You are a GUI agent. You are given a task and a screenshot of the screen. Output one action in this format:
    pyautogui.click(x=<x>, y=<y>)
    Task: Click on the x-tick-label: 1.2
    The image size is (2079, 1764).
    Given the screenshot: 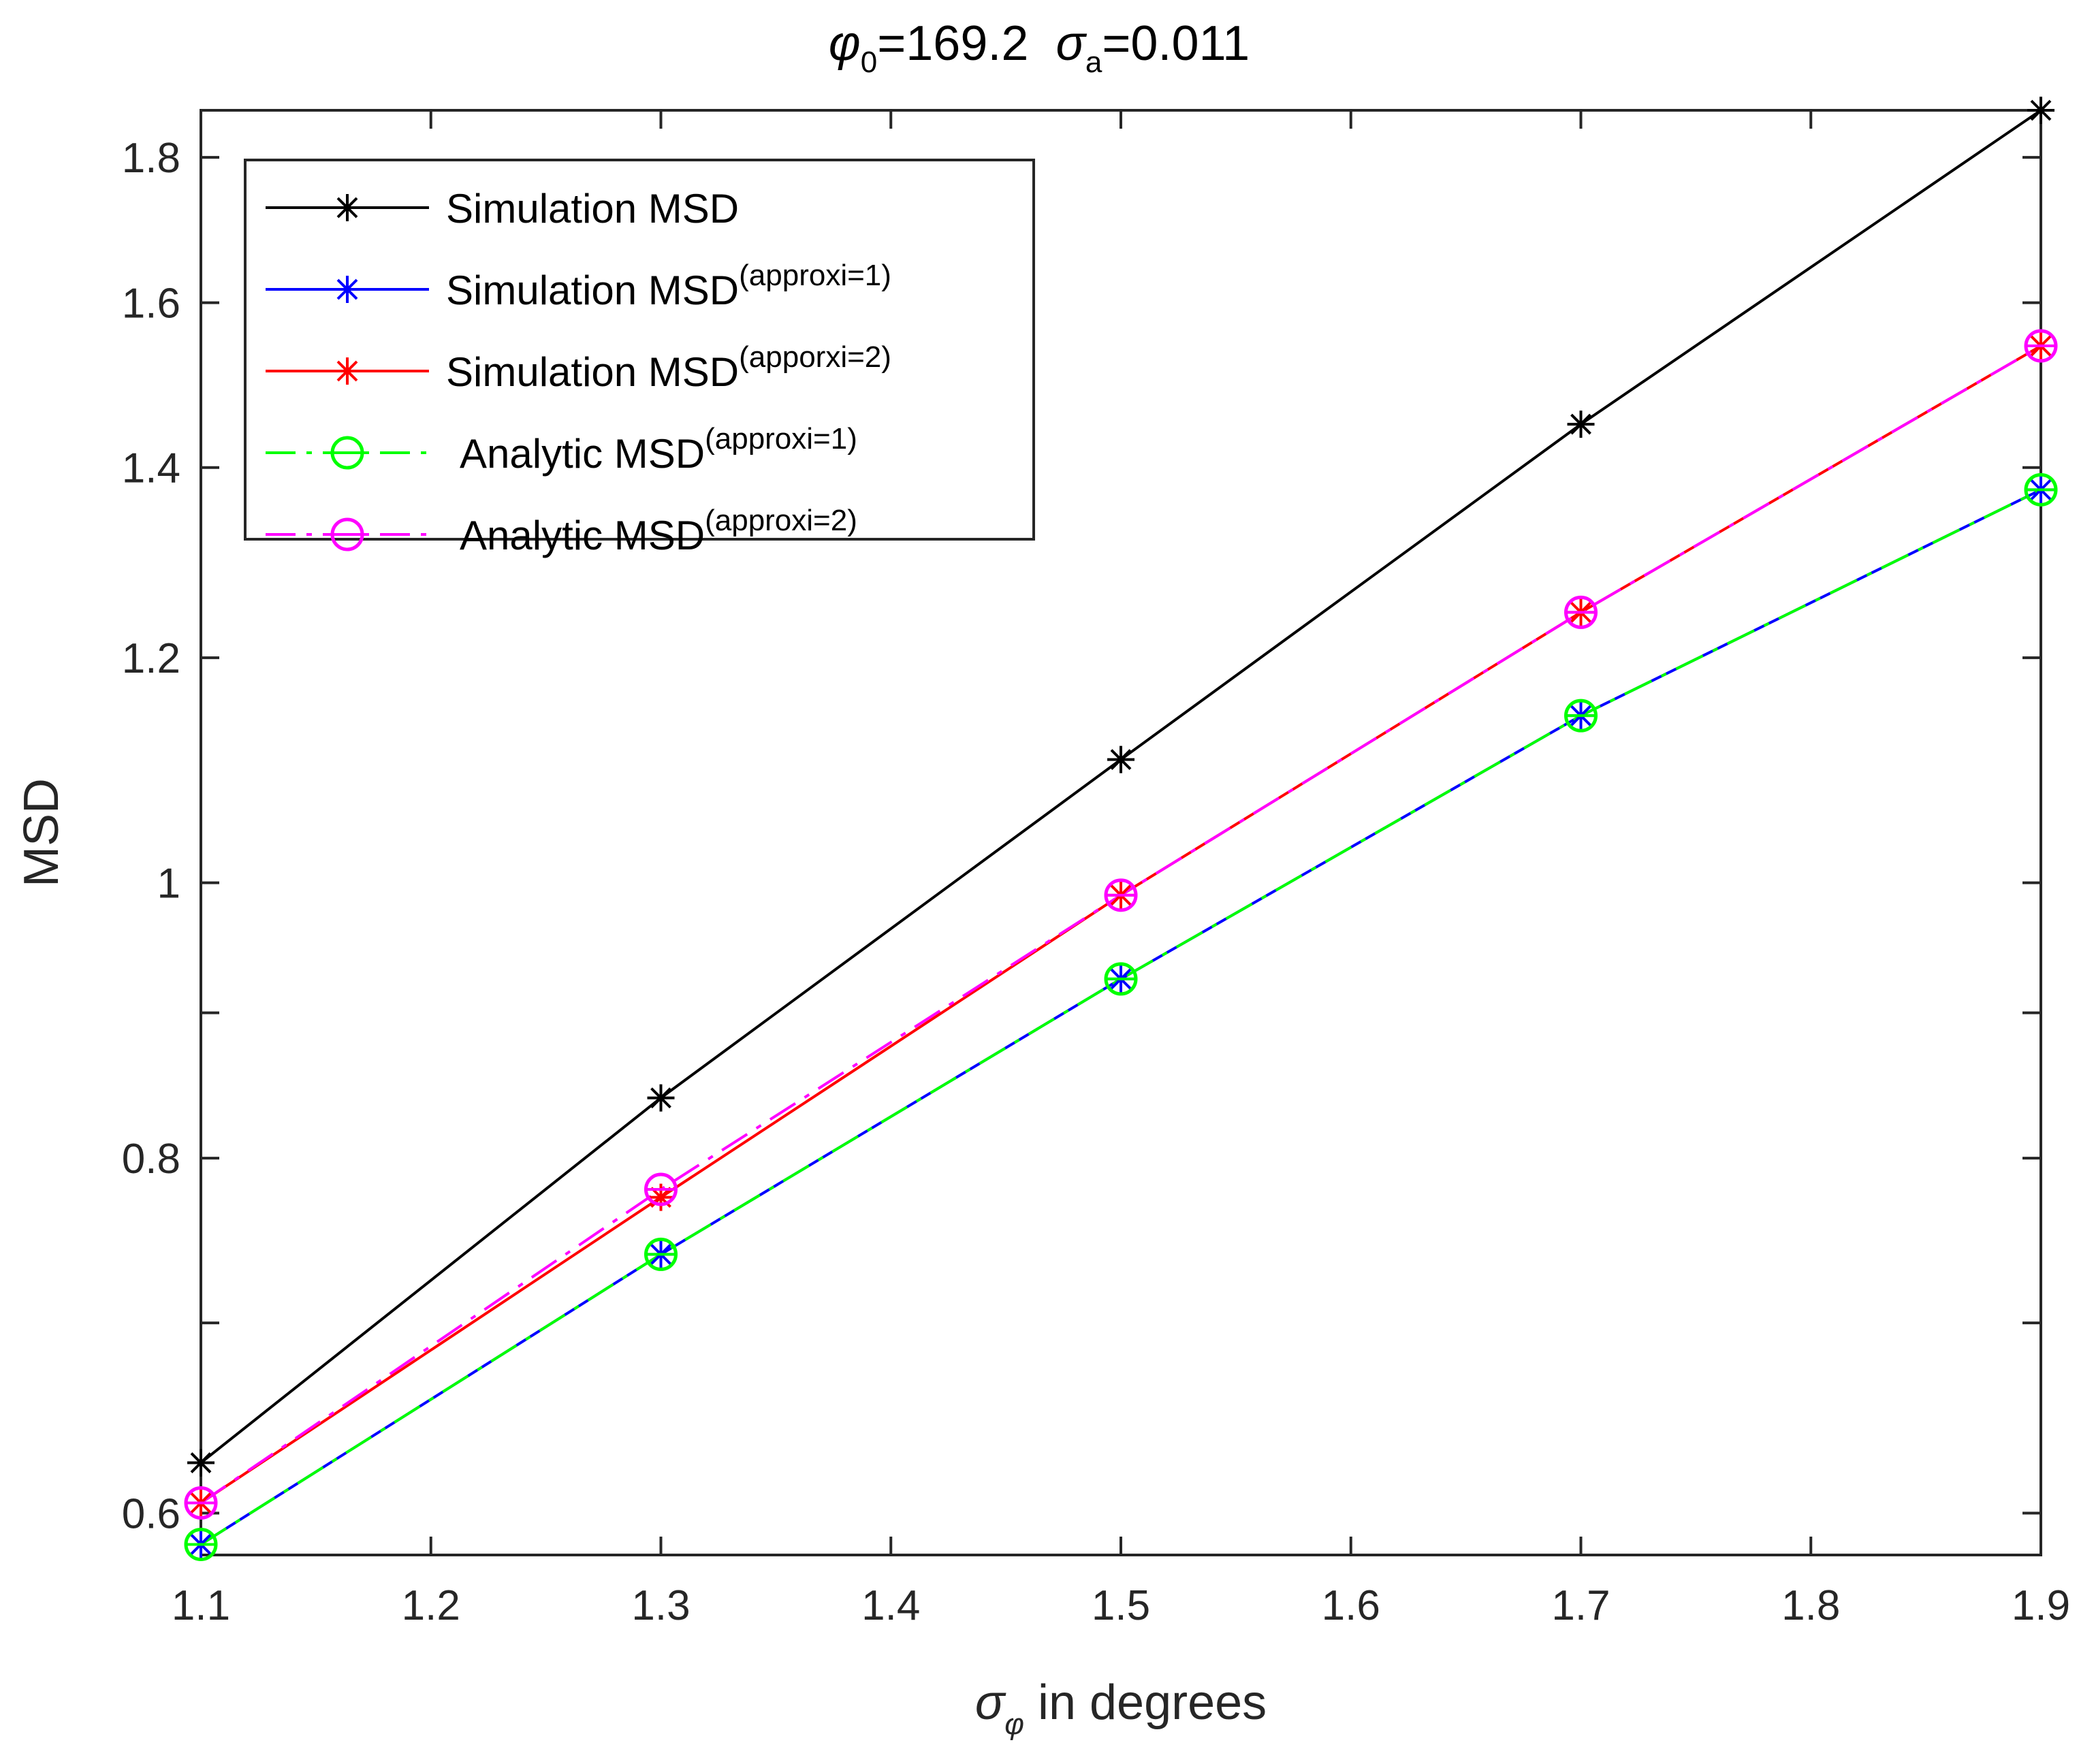 What is the action you would take?
    pyautogui.click(x=431, y=1605)
    